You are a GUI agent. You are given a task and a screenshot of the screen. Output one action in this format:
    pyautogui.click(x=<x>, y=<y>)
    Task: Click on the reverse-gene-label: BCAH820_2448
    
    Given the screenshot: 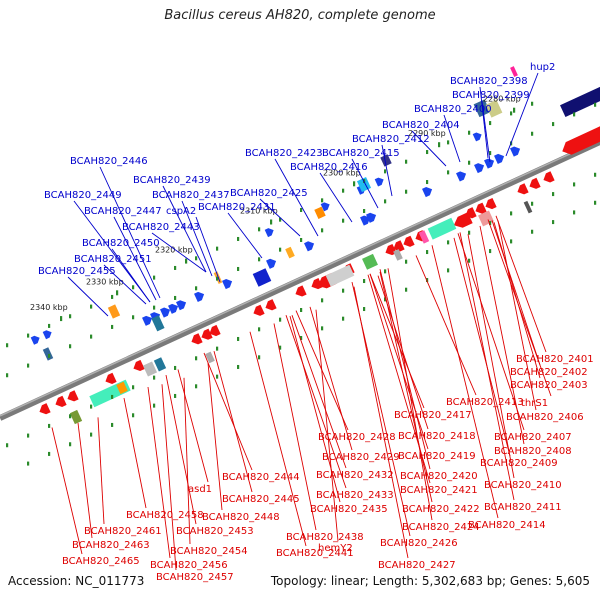 What is the action you would take?
    pyautogui.click(x=241, y=517)
    